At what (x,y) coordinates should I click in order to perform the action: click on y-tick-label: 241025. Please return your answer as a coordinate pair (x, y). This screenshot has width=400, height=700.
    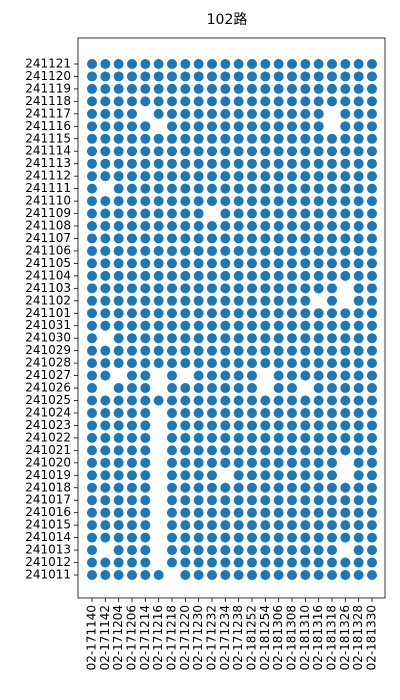
    Looking at the image, I should click on (48, 400).